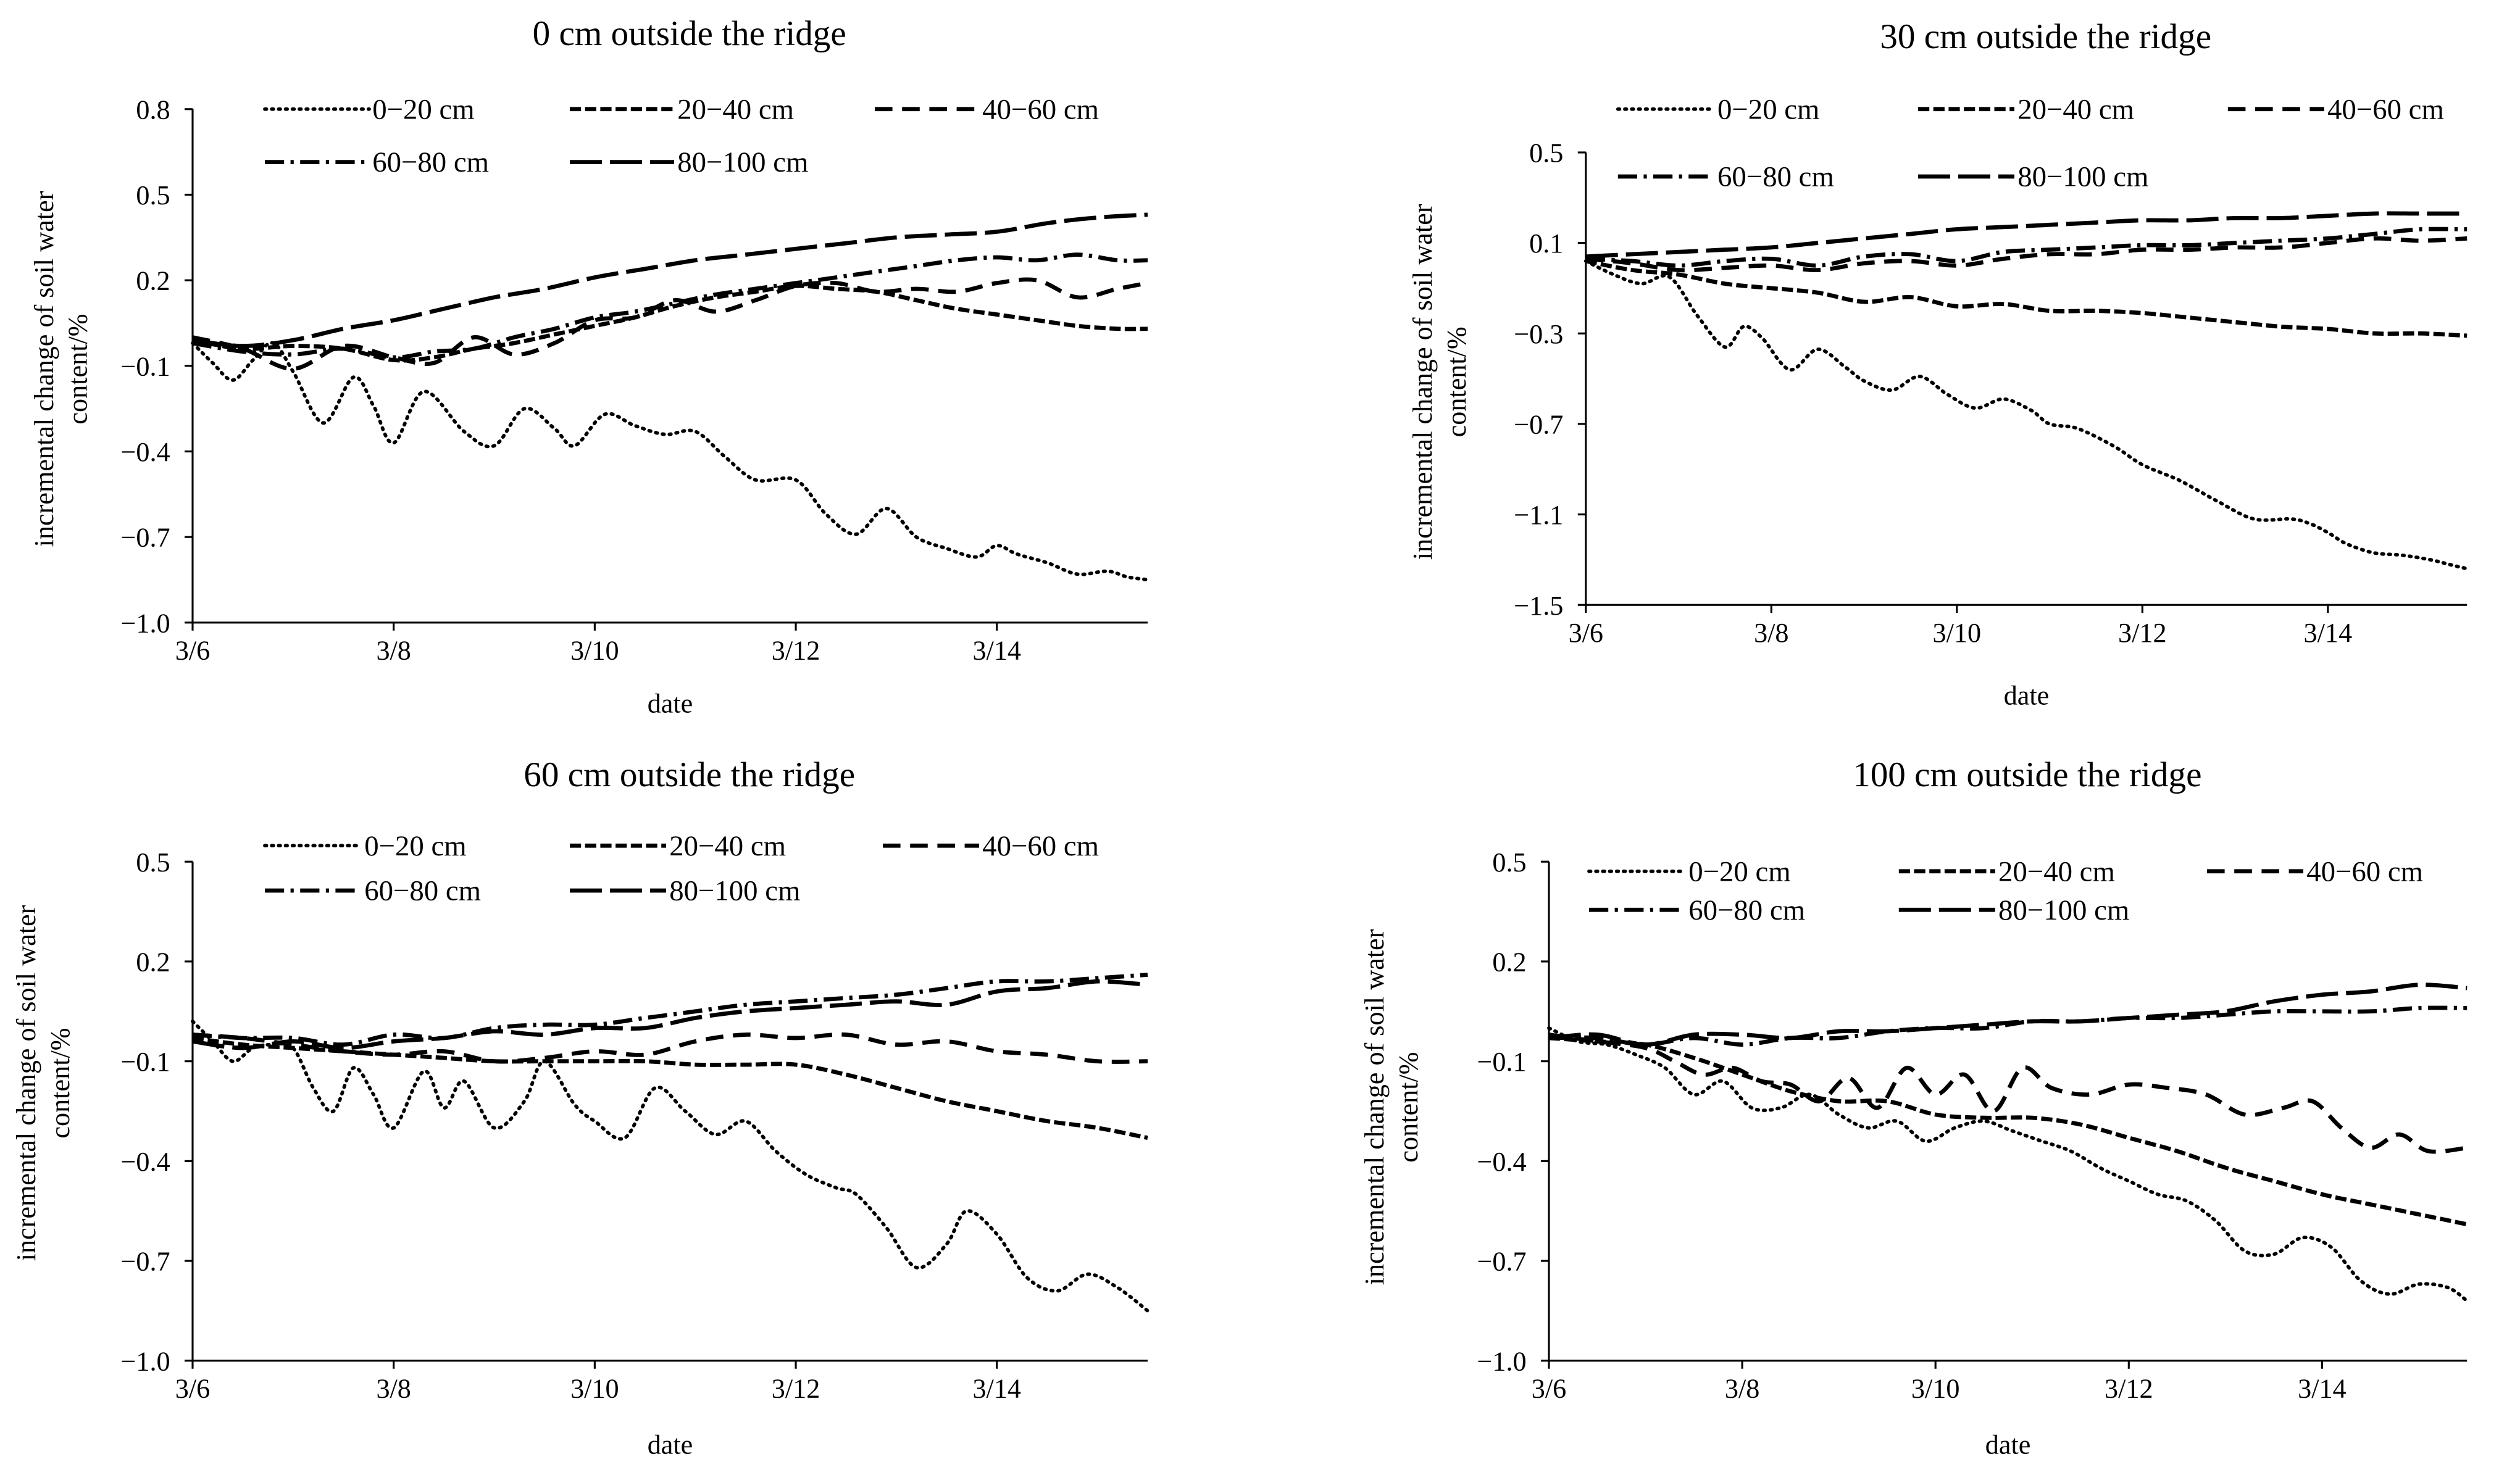 This screenshot has width=2520, height=1475. What do you see at coordinates (689, 774) in the screenshot?
I see `chart-title: 60 cm outside the ridge` at bounding box center [689, 774].